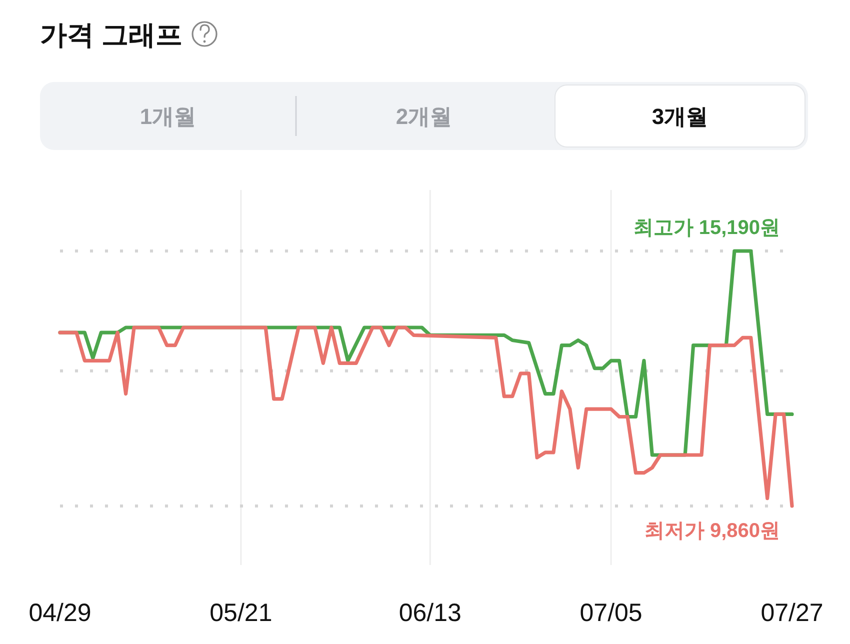  Describe the element at coordinates (792, 613) in the screenshot. I see `x-tick-label: 07/27` at that location.